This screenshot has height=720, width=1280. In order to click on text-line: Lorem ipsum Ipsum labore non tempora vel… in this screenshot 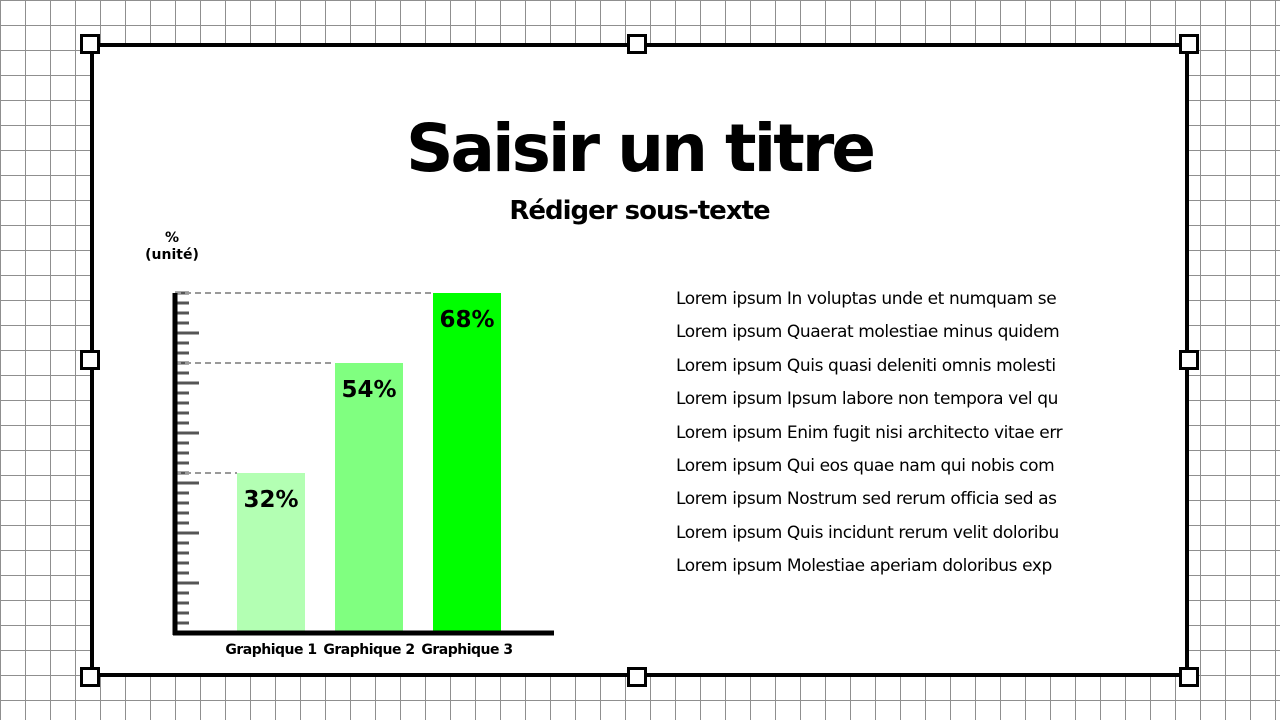, I will do `click(867, 399)`.